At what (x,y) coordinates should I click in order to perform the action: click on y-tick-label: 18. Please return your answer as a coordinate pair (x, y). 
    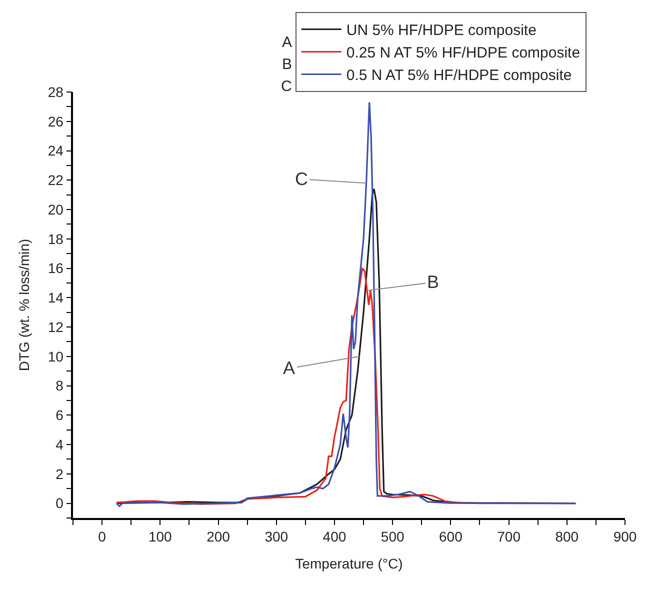
    Looking at the image, I should click on (56, 238).